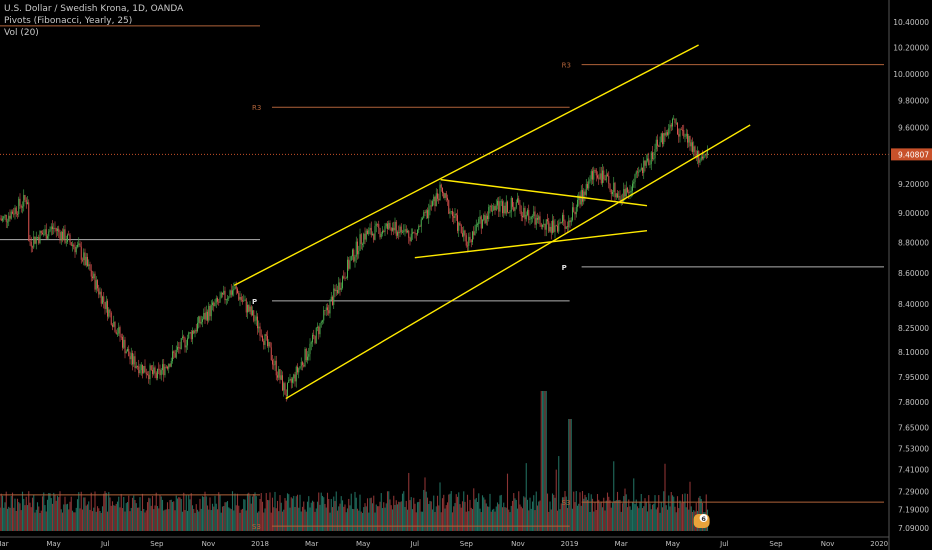 The image size is (932, 550). I want to click on y-tick-label: 8.40000, so click(913, 304).